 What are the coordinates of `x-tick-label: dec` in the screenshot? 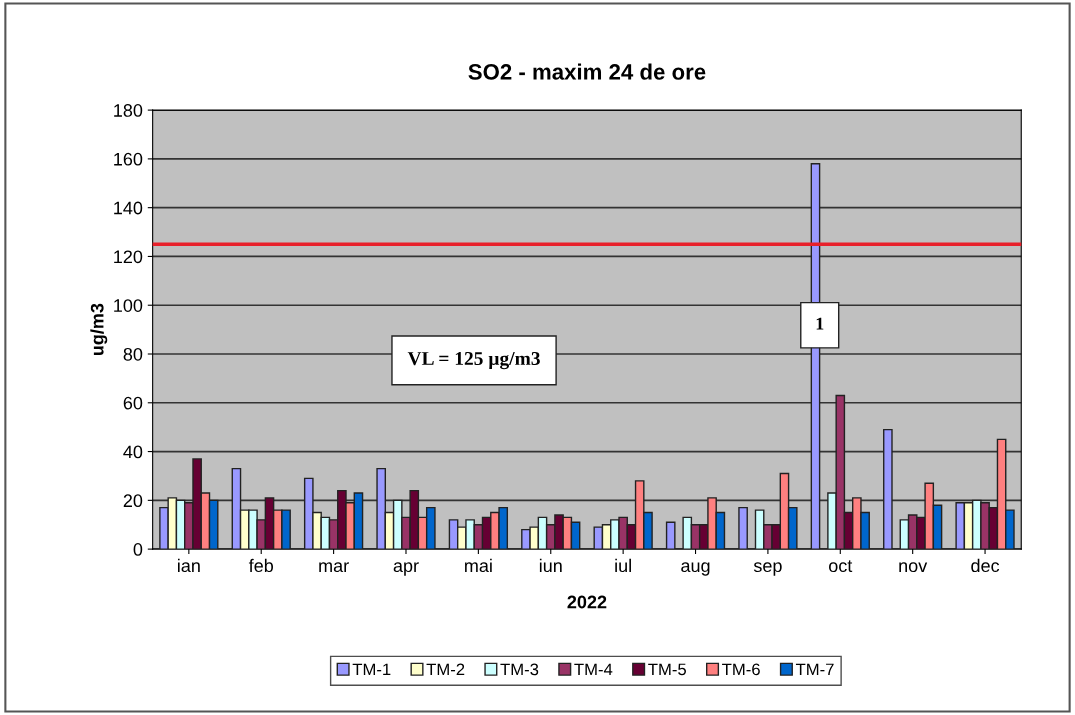 It's located at (985, 565).